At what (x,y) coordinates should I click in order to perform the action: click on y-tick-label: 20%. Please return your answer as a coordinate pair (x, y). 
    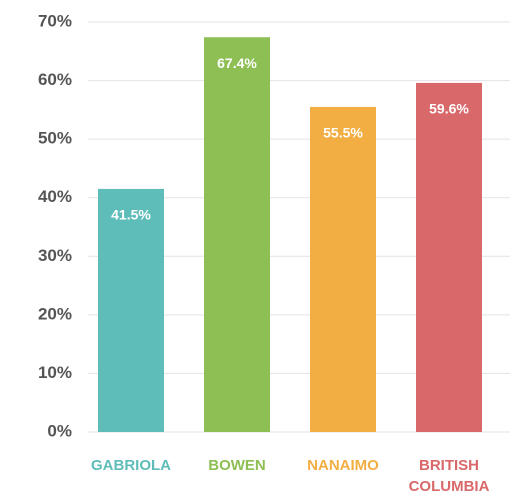
    Looking at the image, I should click on (55, 313).